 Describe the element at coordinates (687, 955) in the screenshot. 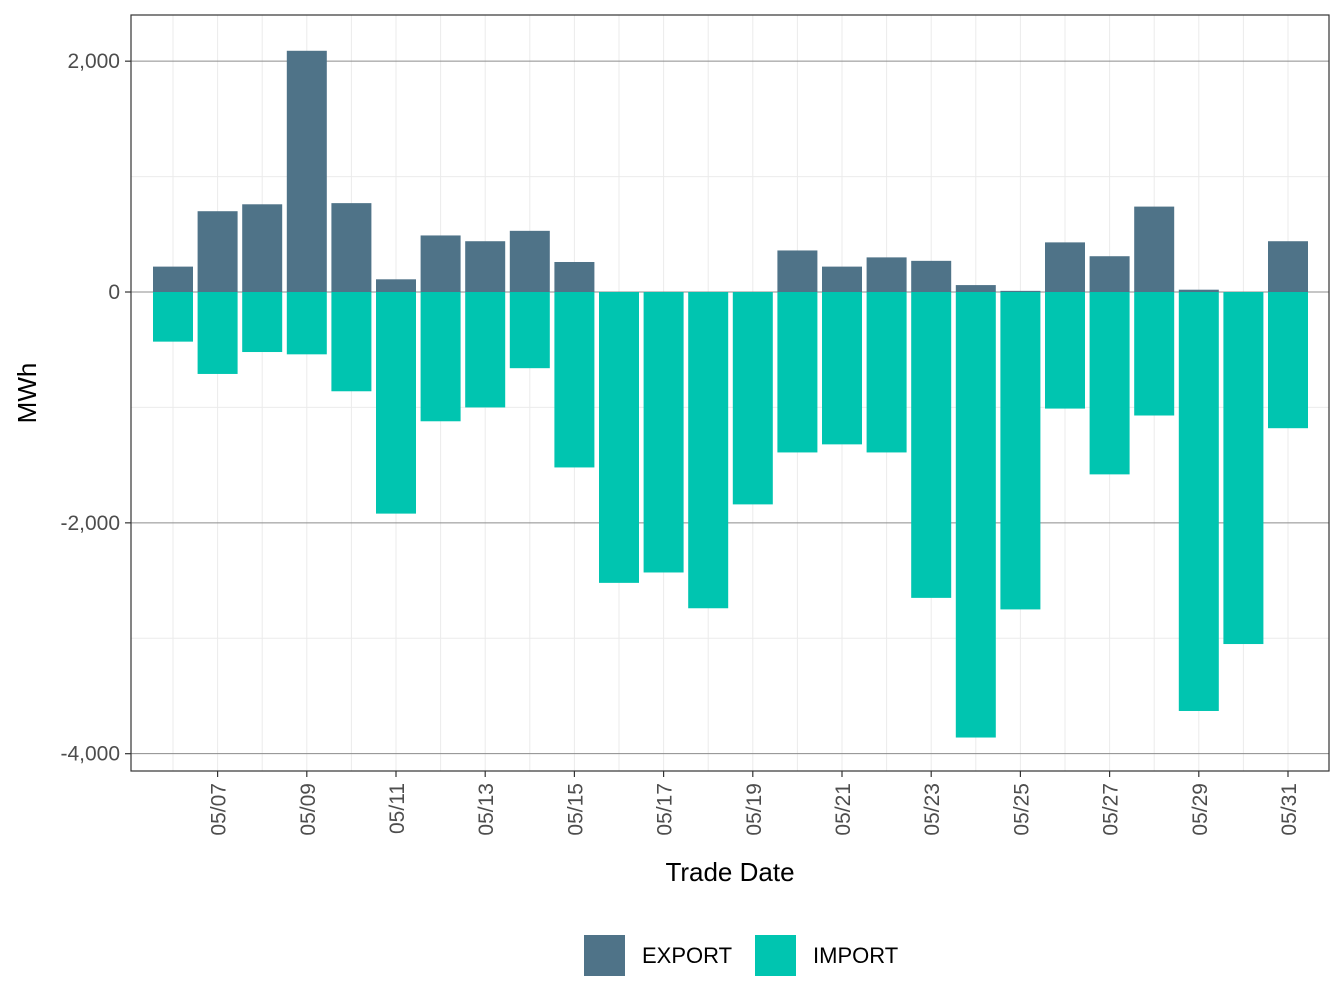

I see `legend-label-export: EXPORT` at that location.